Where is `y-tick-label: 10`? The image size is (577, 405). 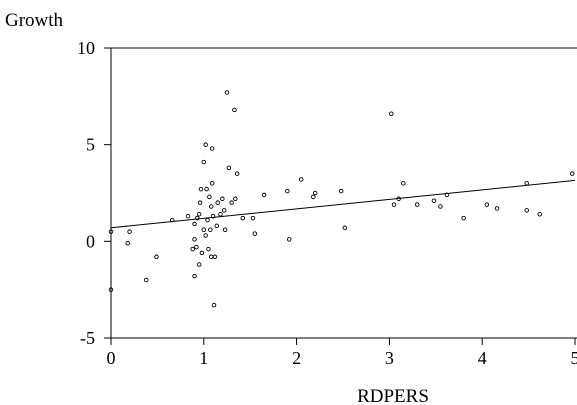
y-tick-label: 10 is located at coordinates (86, 48).